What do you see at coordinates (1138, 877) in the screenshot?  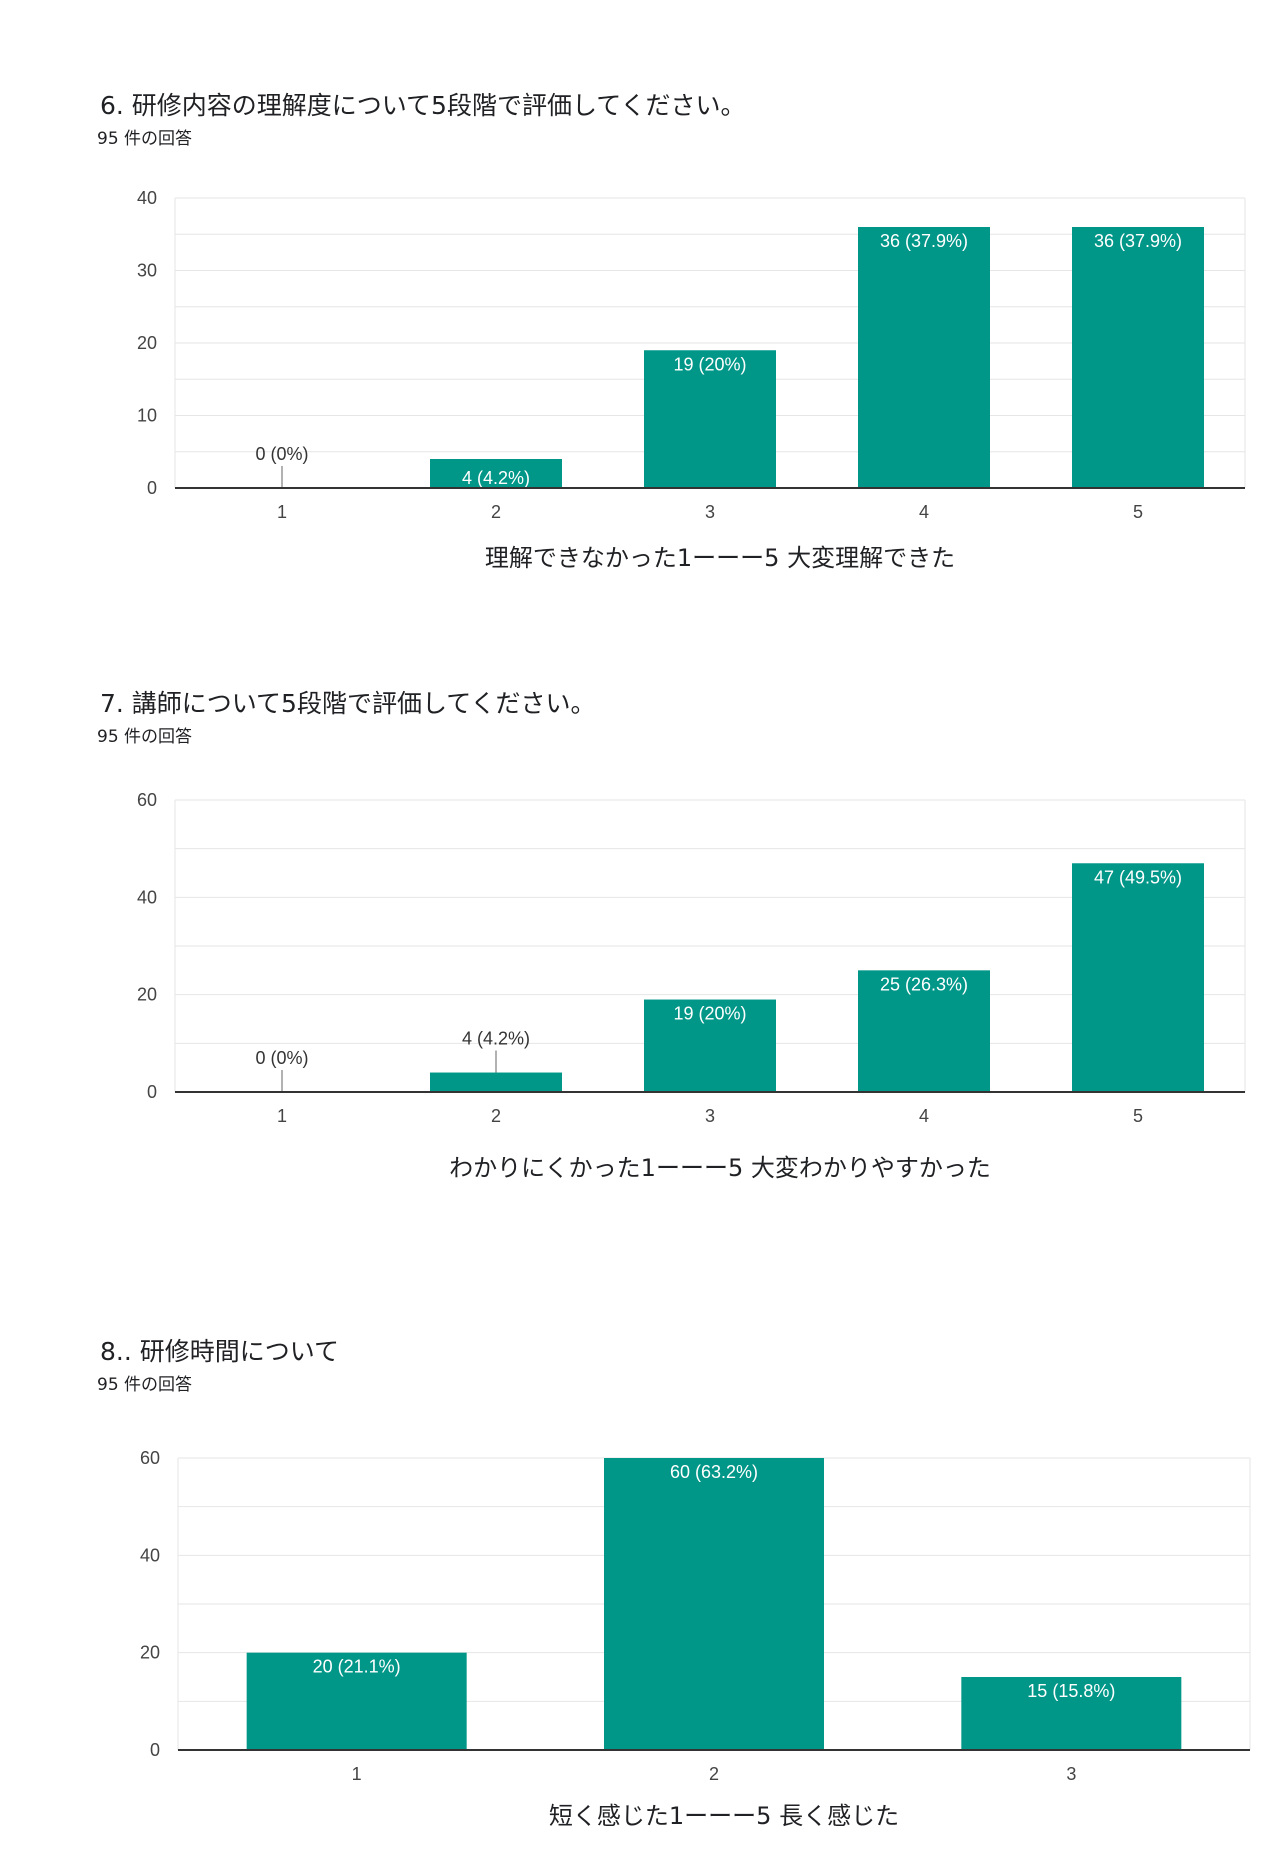 I see `data-label: 47 (49.5%)` at bounding box center [1138, 877].